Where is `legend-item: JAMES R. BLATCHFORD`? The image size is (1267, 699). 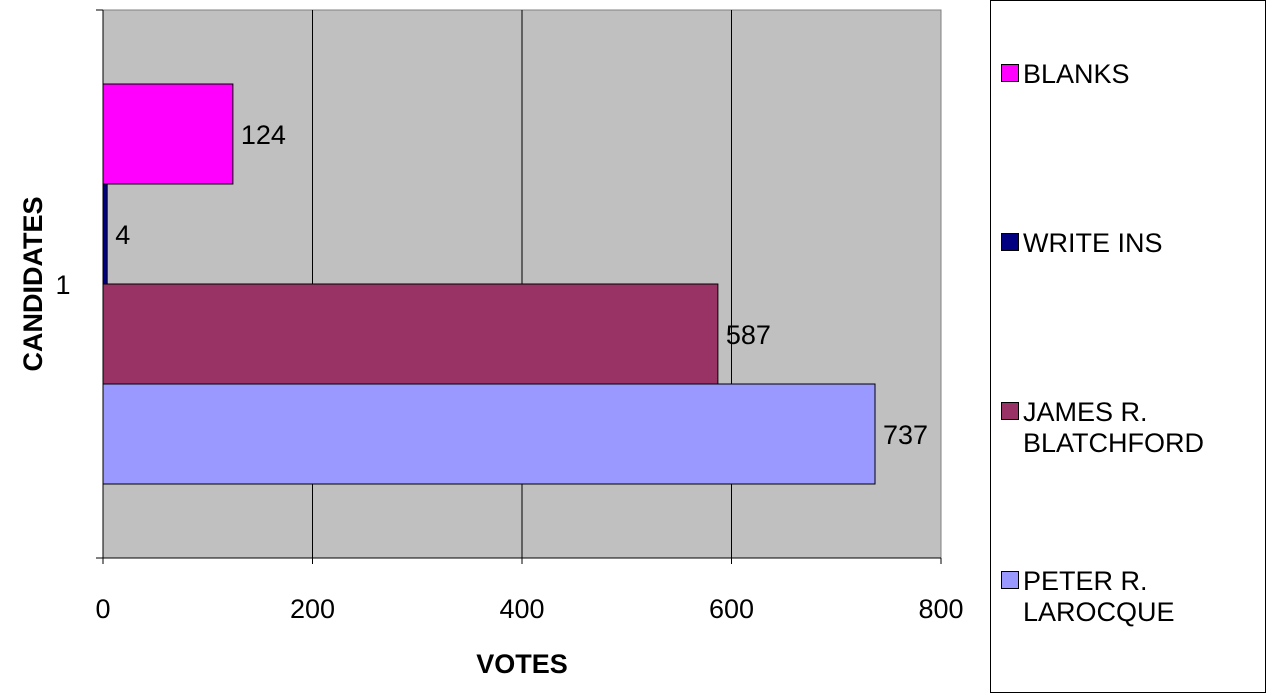
legend-item: JAMES R. BLATCHFORD is located at coordinates (1134, 428).